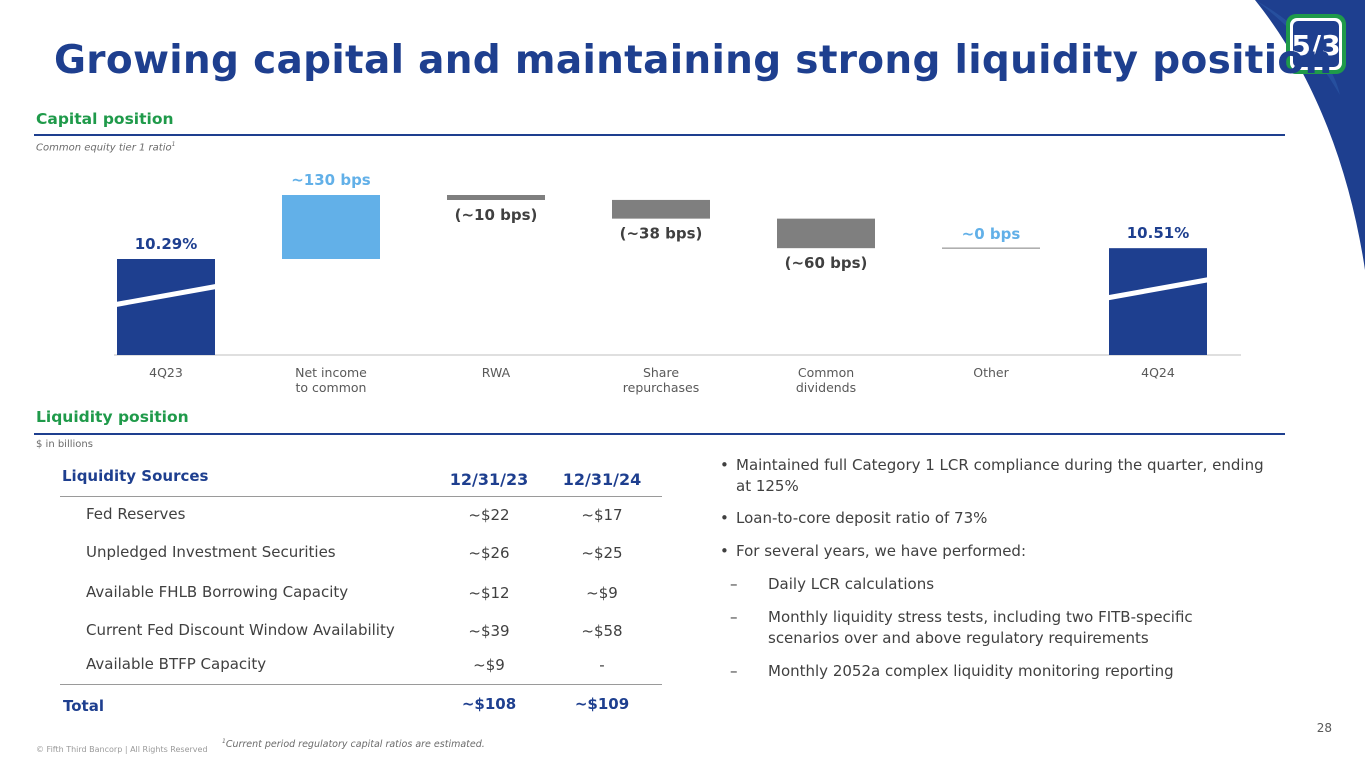 The image size is (1365, 768). I want to click on capital-divider, so click(659, 135).